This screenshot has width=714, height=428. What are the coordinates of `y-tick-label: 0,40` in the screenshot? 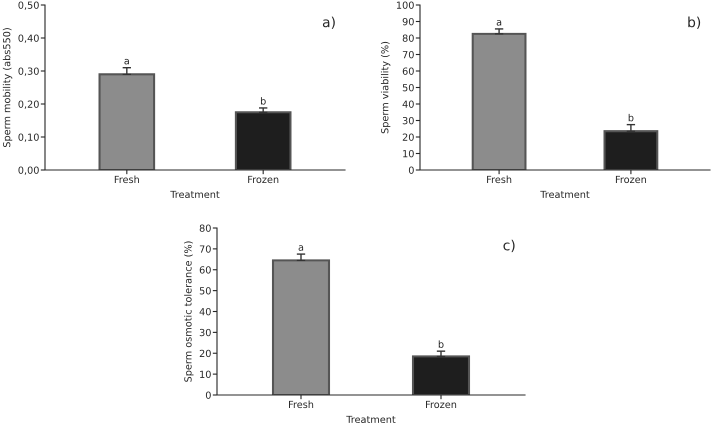 It's located at (28, 38).